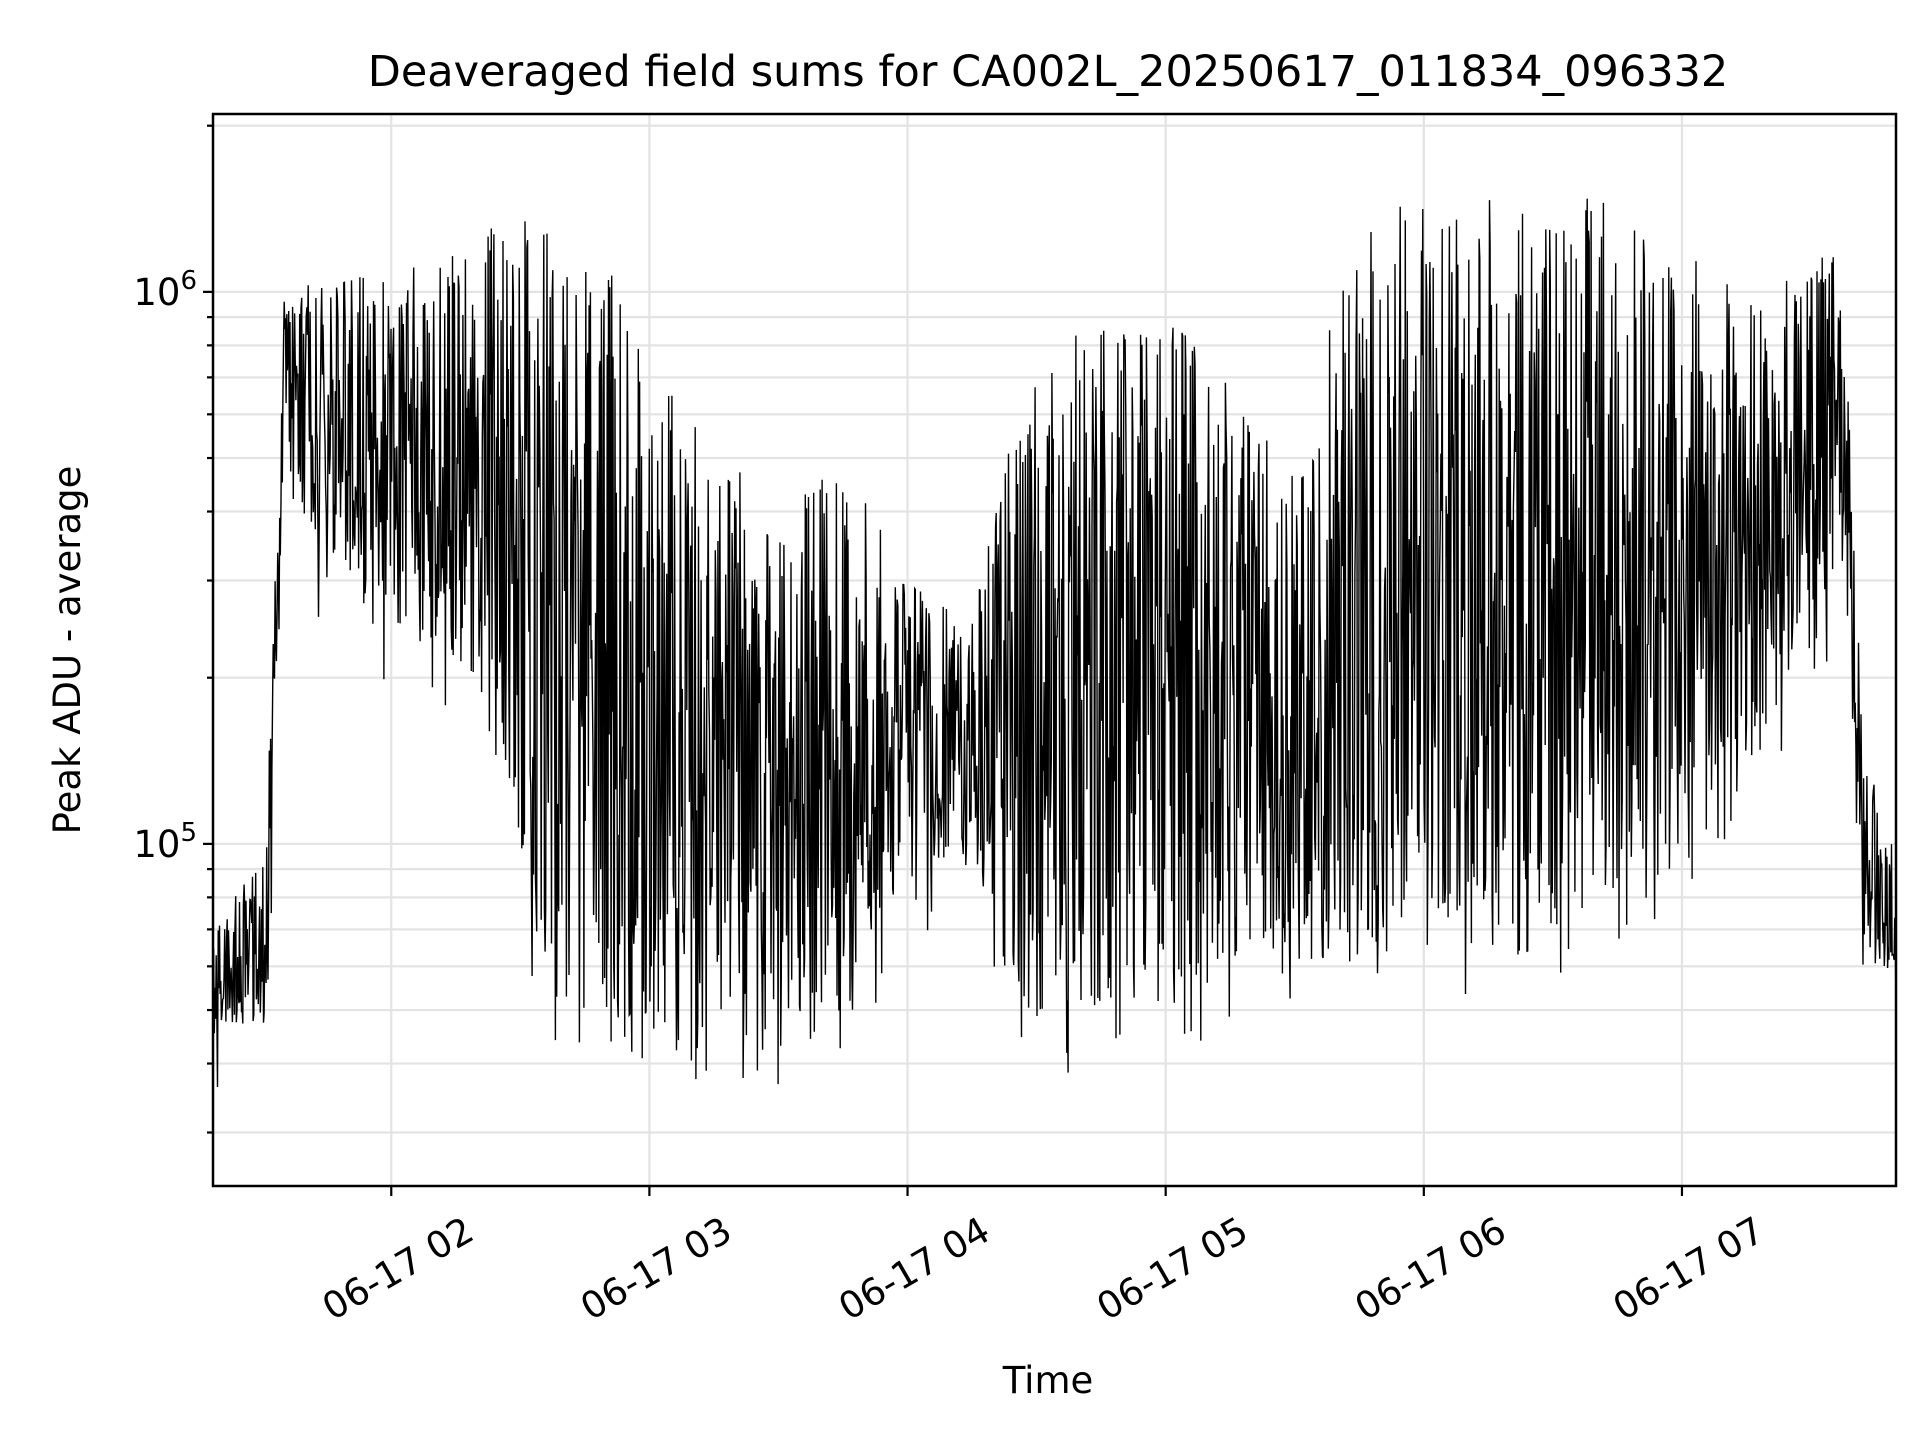  I want to click on x-tick-label: 06-17 04, so click(914, 1269).